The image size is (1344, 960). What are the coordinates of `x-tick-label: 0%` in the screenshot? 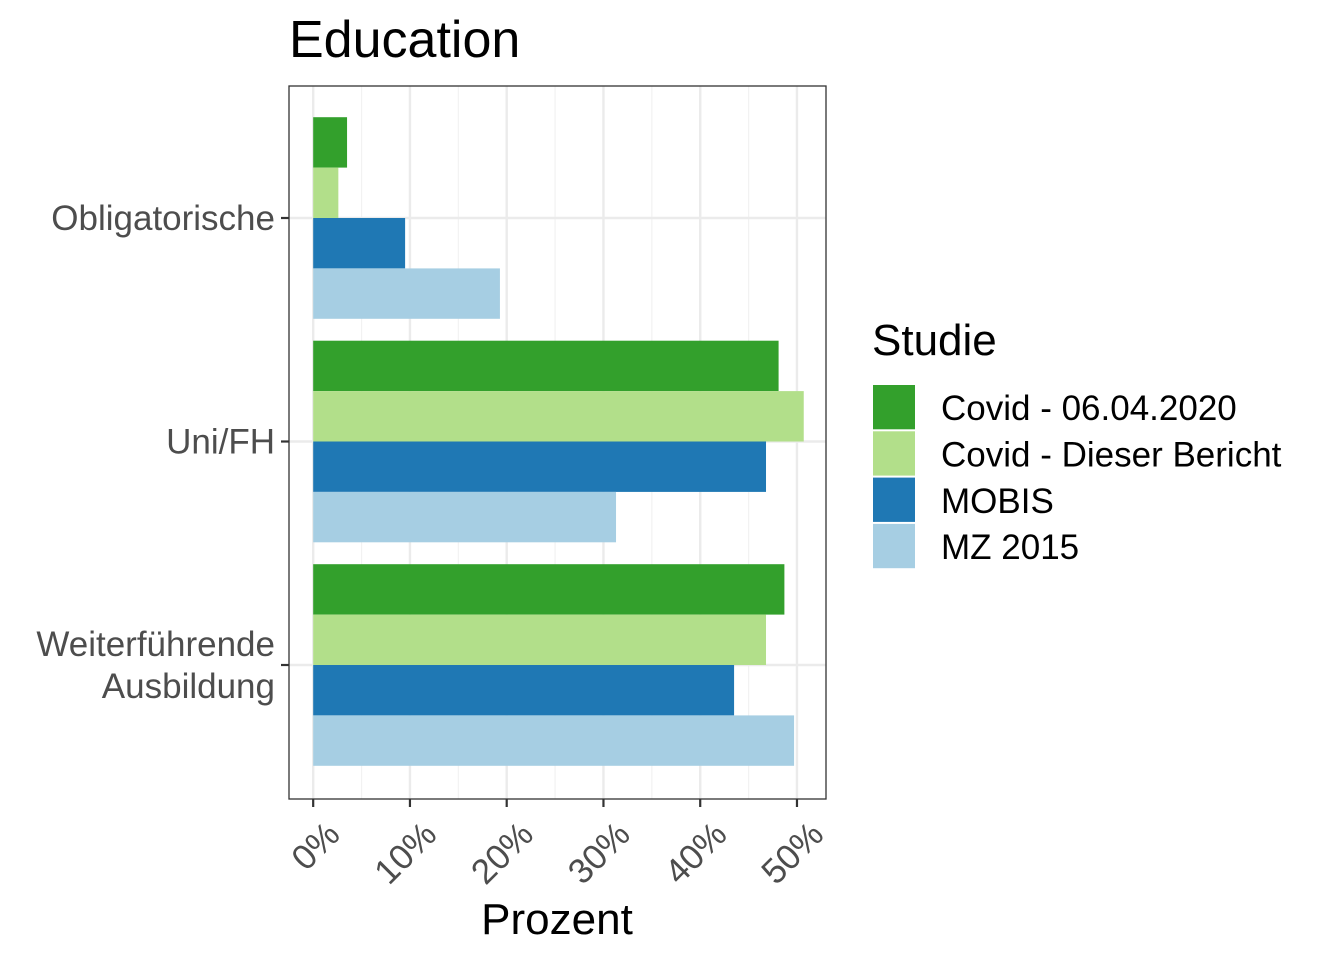 It's located at (315, 846).